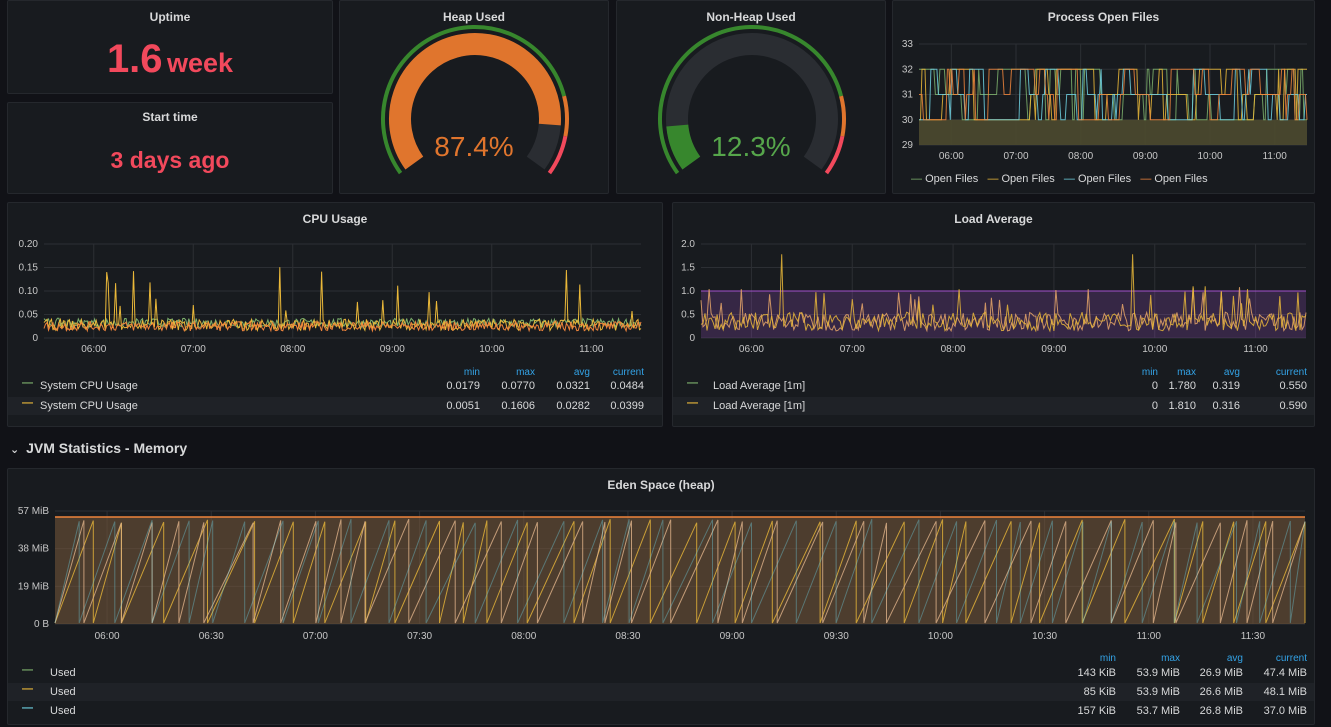  I want to click on y-tick-label: 33, so click(908, 44).